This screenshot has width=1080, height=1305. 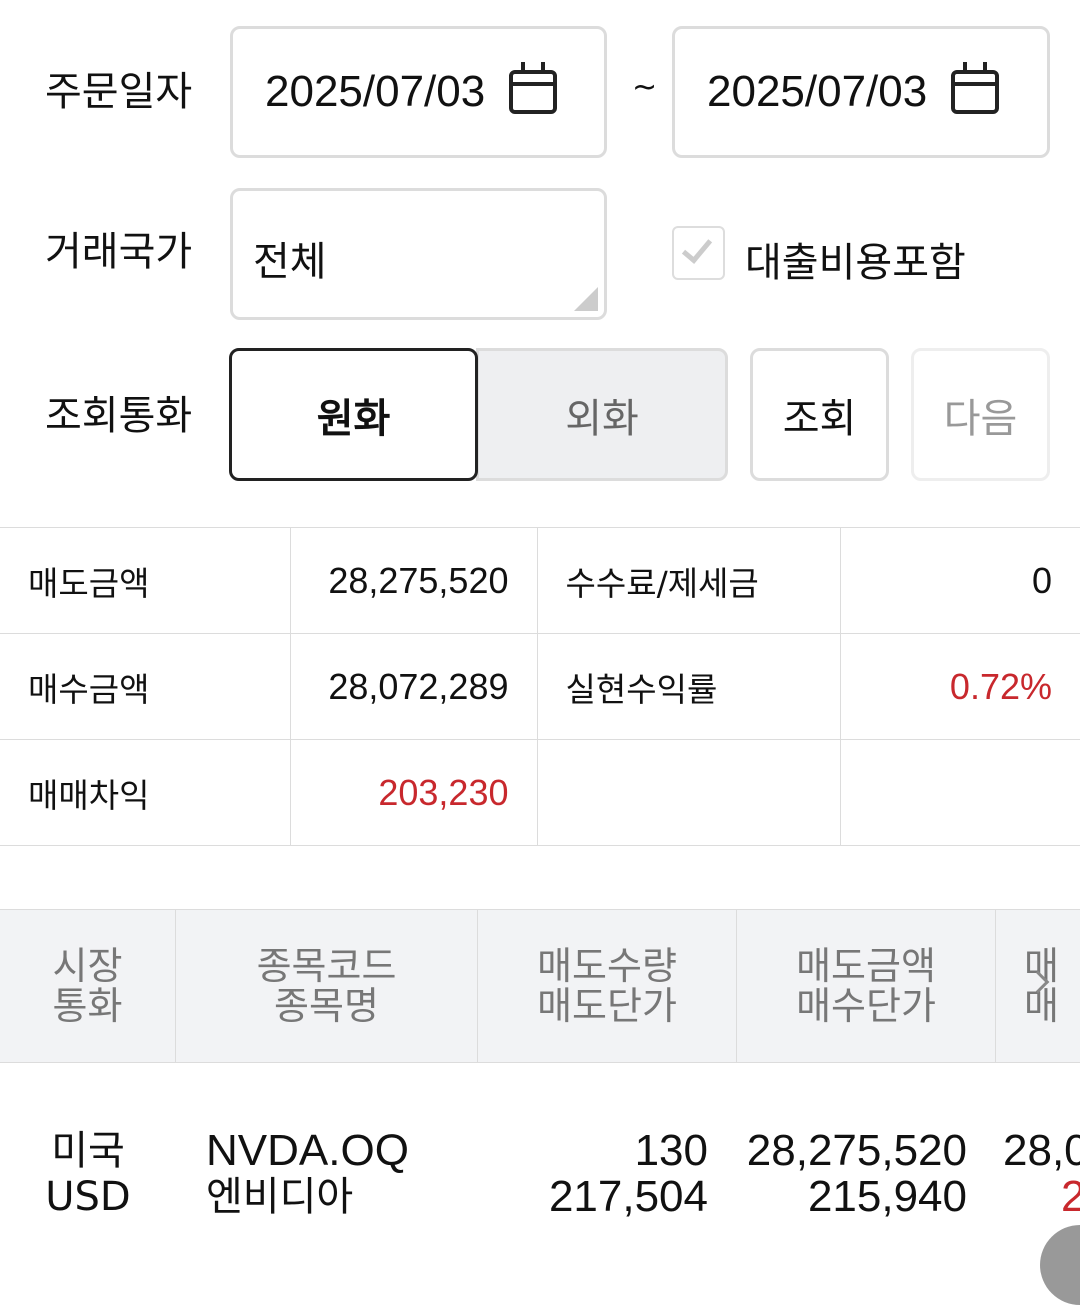 I want to click on sell-amount-label: 매도금액, so click(x=145, y=580).